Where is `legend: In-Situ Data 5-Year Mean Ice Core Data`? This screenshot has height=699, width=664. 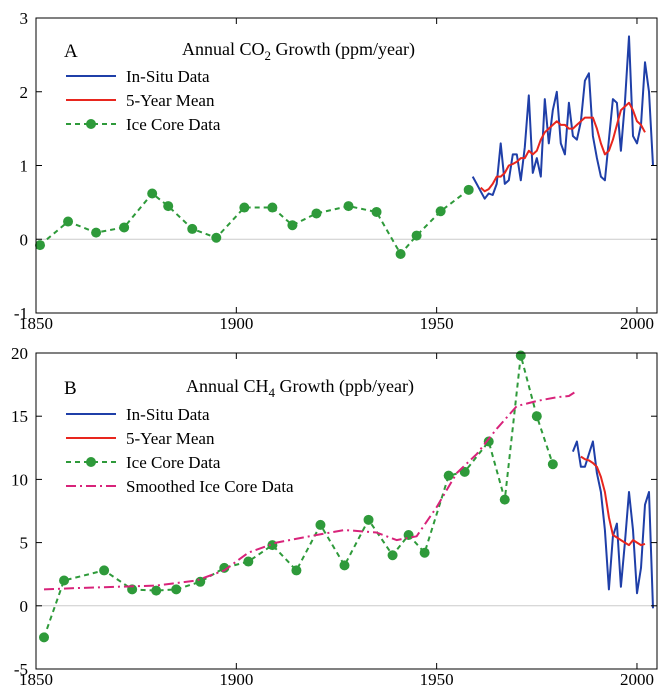
legend: In-Situ Data 5-Year Mean Ice Core Data is located at coordinates (143, 100).